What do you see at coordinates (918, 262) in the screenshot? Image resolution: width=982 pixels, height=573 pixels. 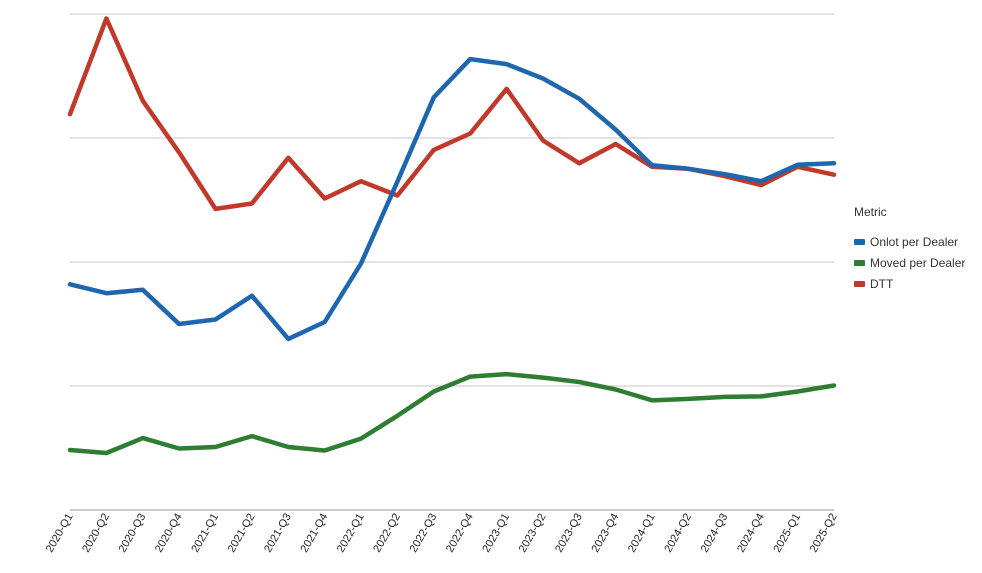 I see `legend-label: Moved per Dealer` at bounding box center [918, 262].